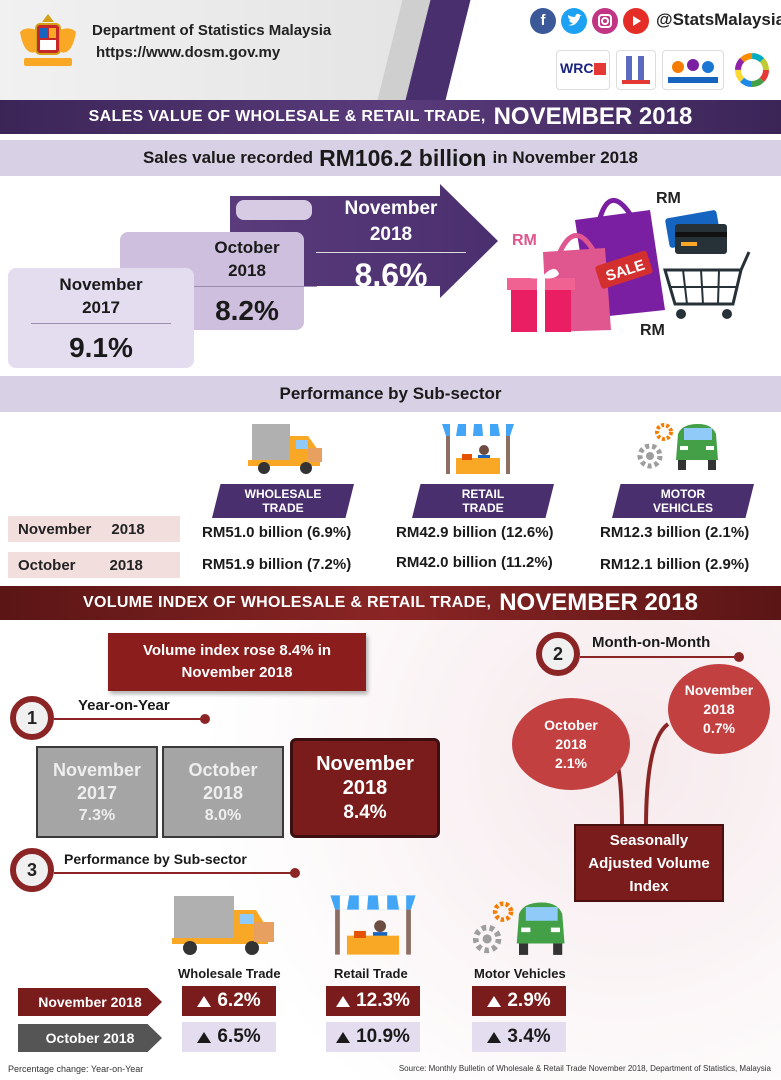  I want to click on wholesale-truck-icon, so click(285, 449).